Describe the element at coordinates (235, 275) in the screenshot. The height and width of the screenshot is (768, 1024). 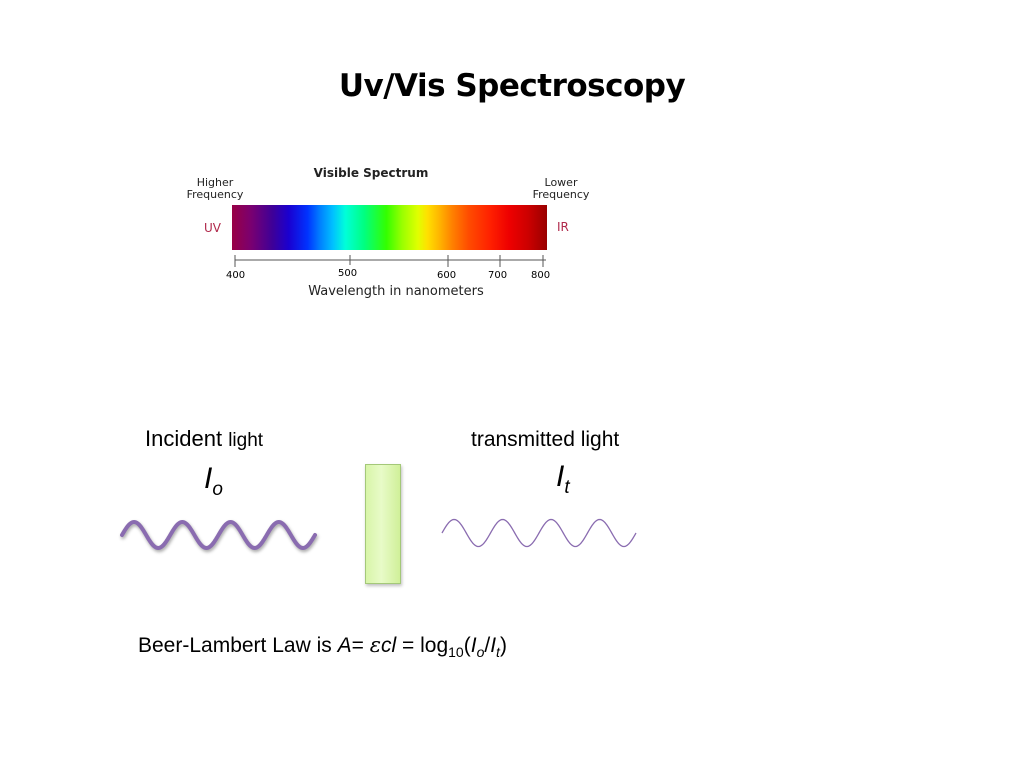
I see `tick-label-400: 400` at that location.